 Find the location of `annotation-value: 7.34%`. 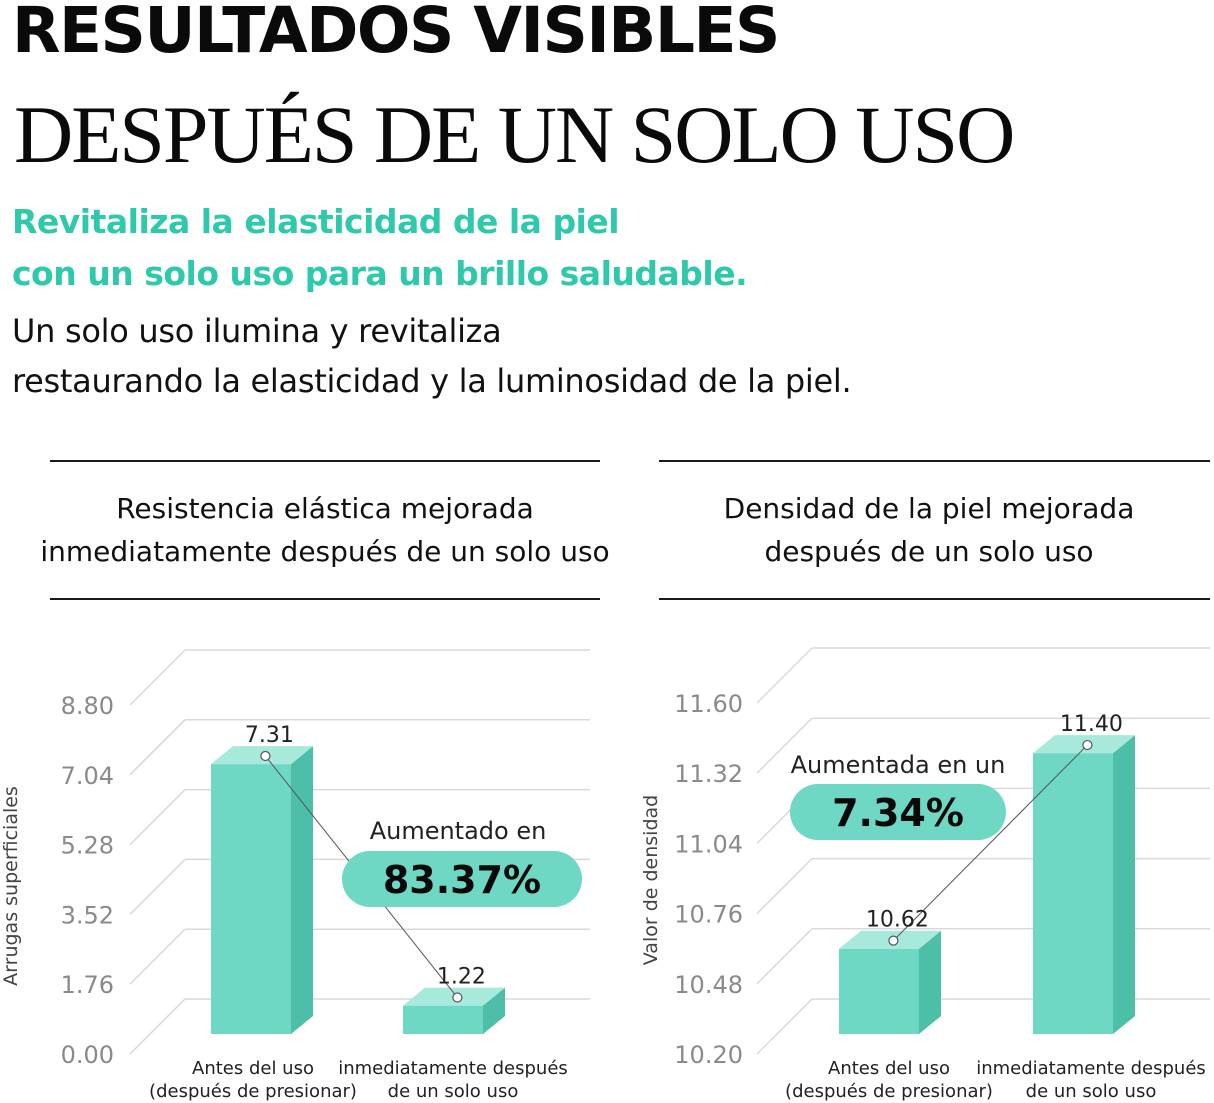

annotation-value: 7.34% is located at coordinates (898, 813).